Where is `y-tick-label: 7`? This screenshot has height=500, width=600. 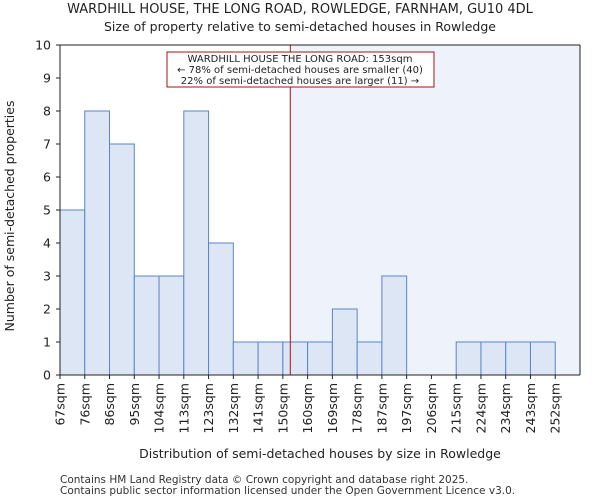
y-tick-label: 7 is located at coordinates (47, 144).